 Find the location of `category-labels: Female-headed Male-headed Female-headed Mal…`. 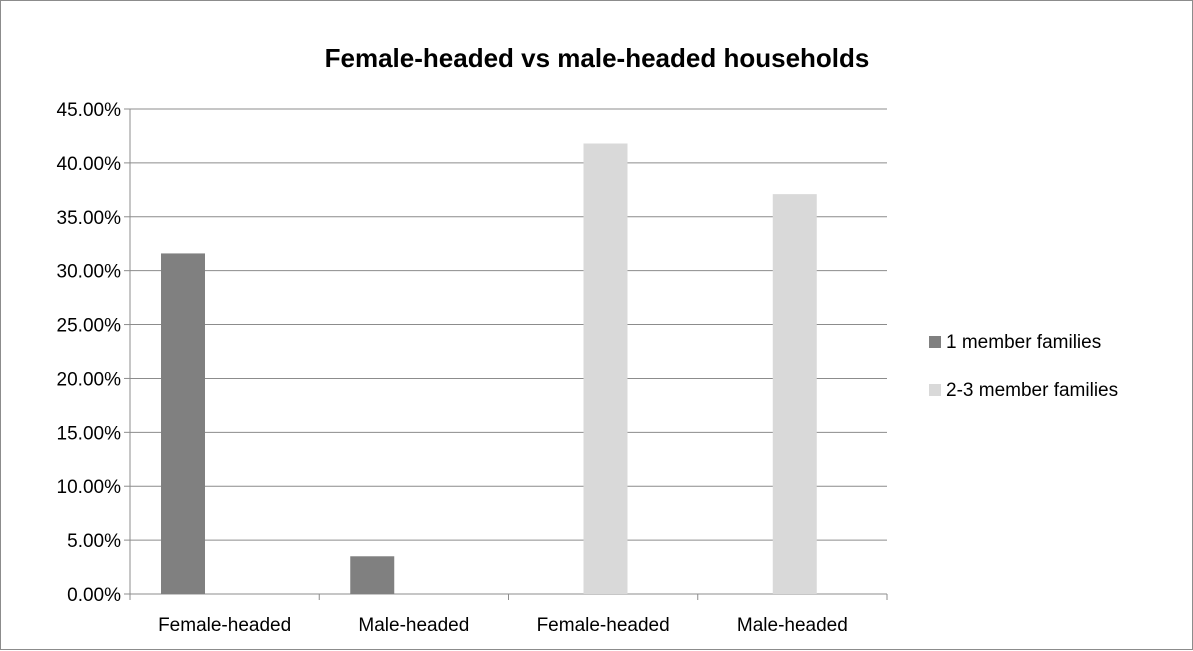

category-labels: Female-headed Male-headed Female-headed Mal… is located at coordinates (503, 625).